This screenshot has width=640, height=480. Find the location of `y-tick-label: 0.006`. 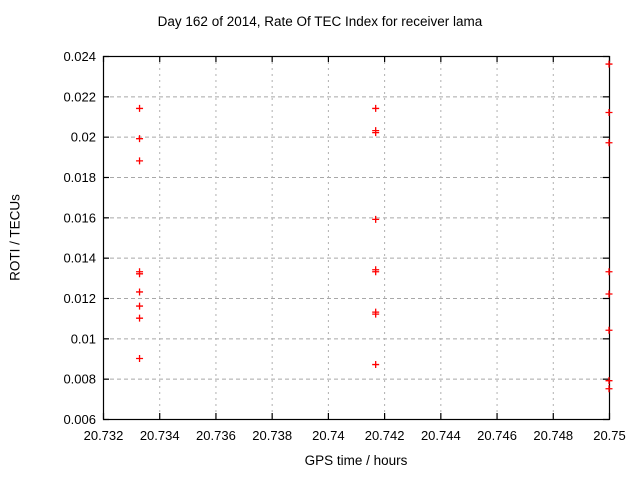

y-tick-label: 0.006 is located at coordinates (79, 419).